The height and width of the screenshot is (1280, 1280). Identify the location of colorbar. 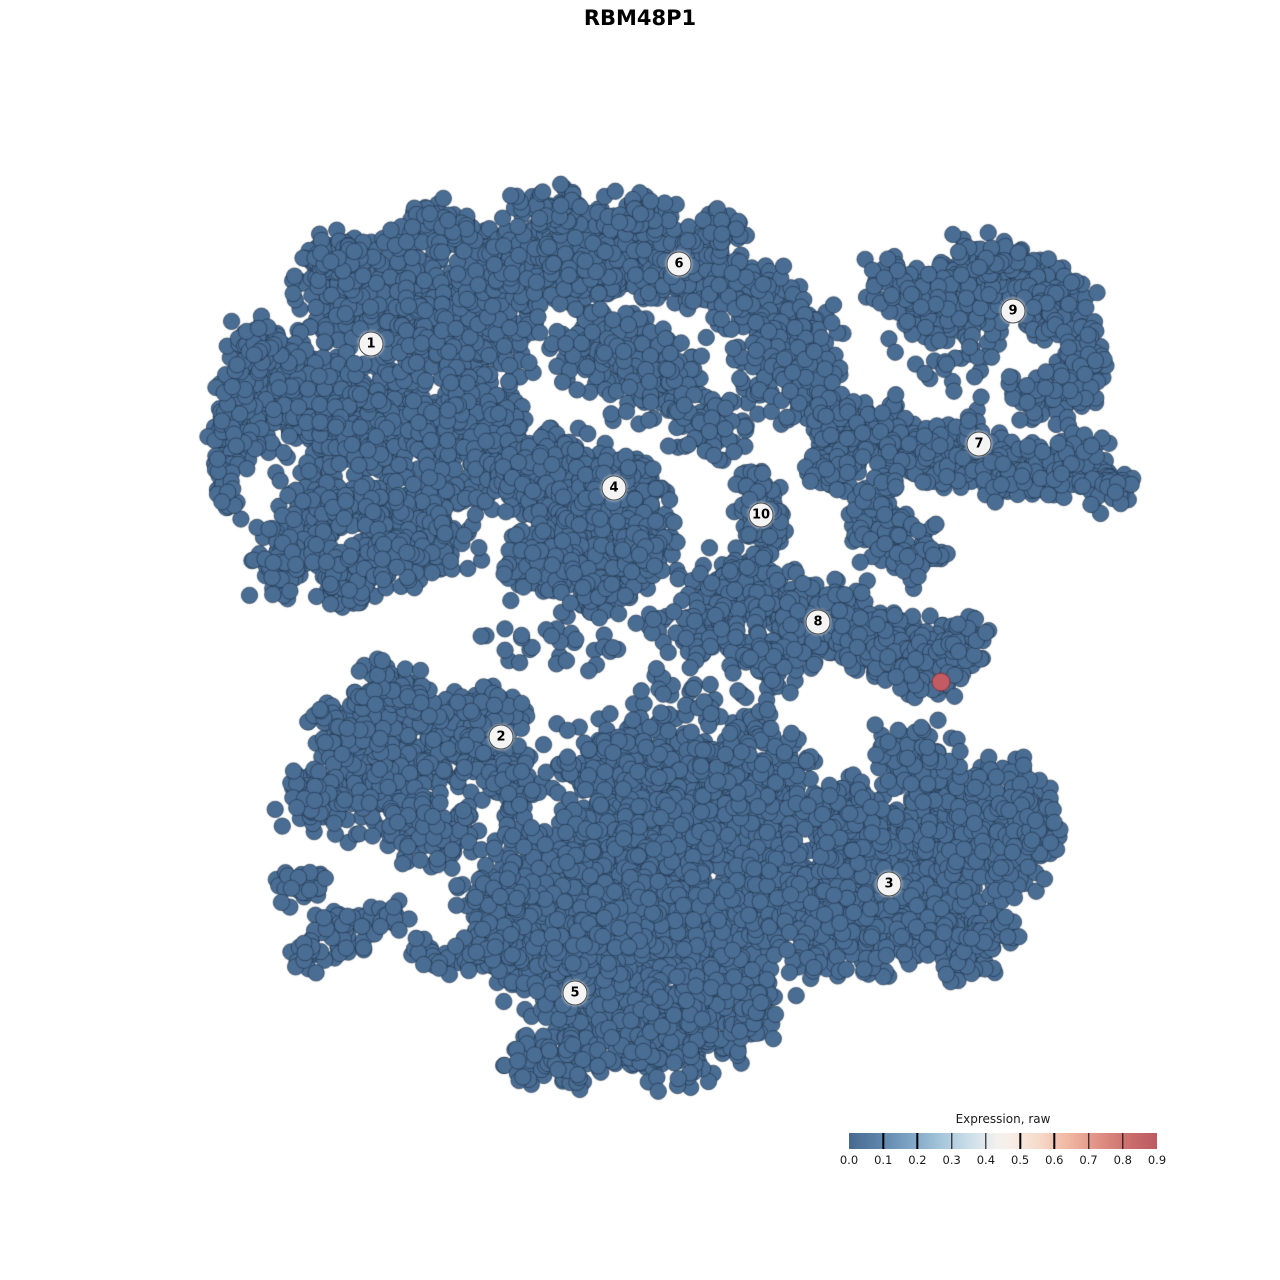
(1003, 1141).